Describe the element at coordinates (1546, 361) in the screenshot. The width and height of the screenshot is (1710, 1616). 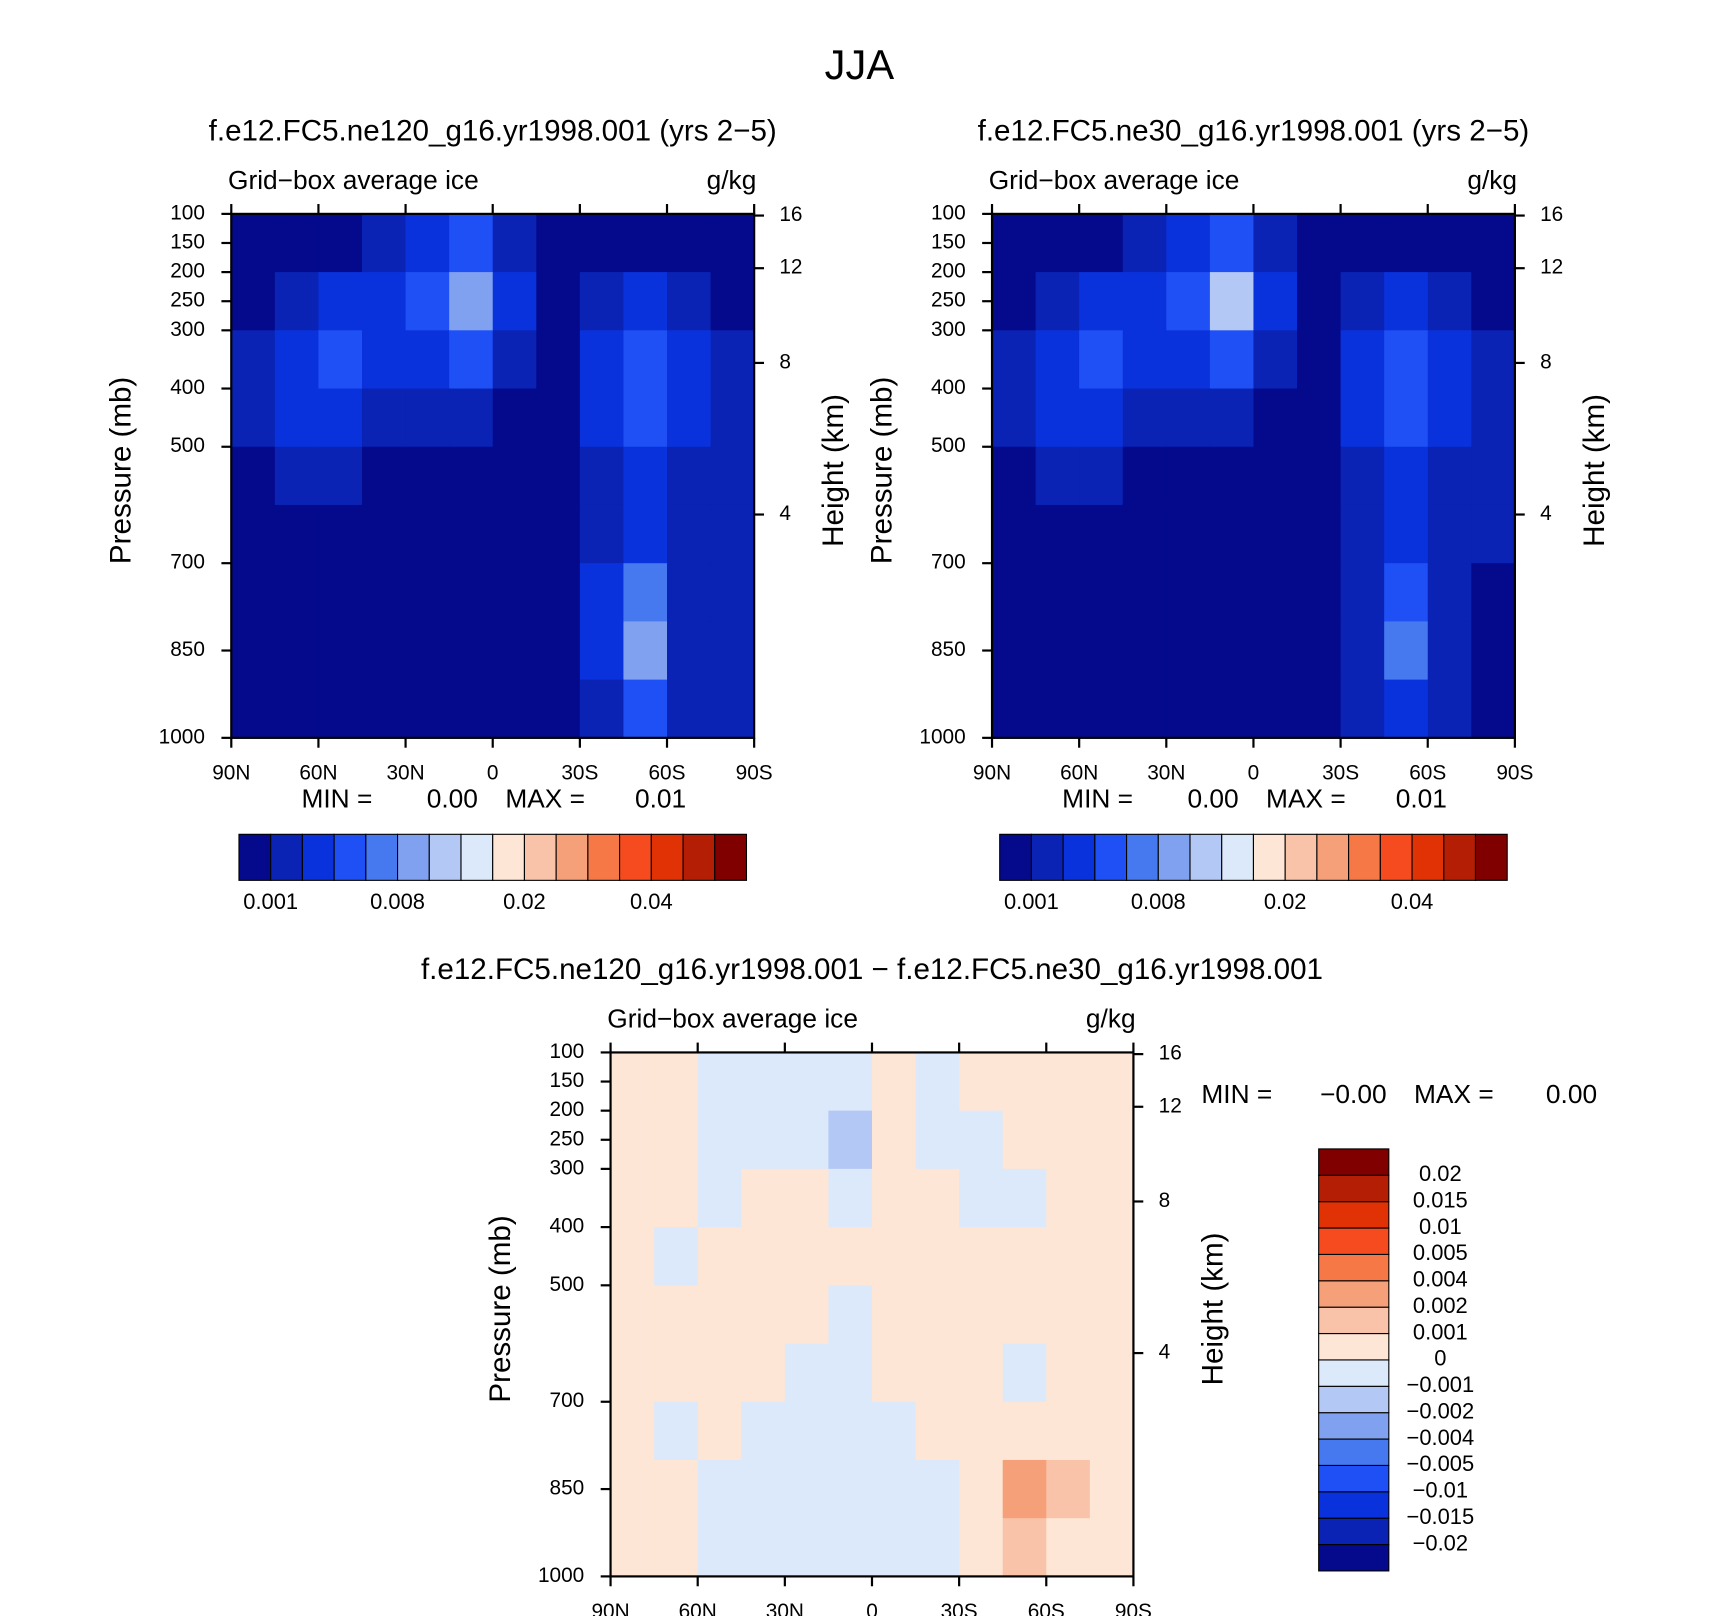
I see `y2-tick-label: 8` at that location.